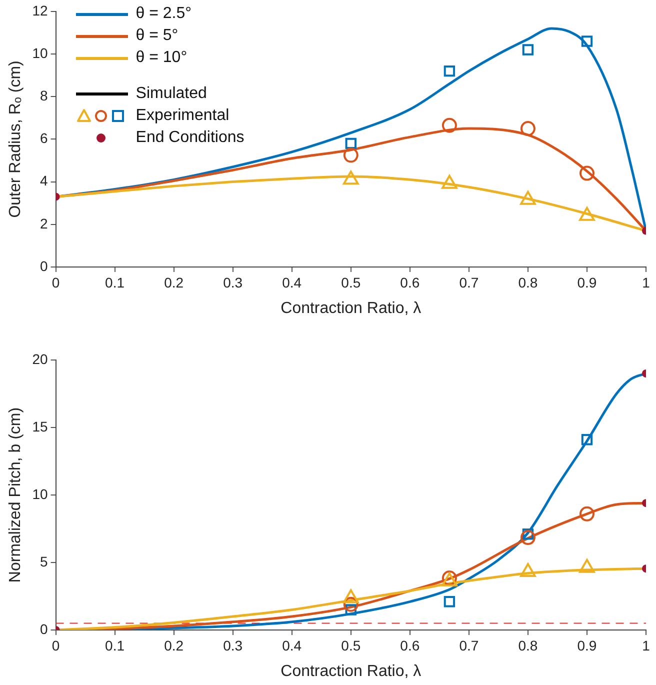 This screenshot has width=656, height=685. Describe the element at coordinates (40, 10) in the screenshot. I see `y-tick-label: 12` at that location.